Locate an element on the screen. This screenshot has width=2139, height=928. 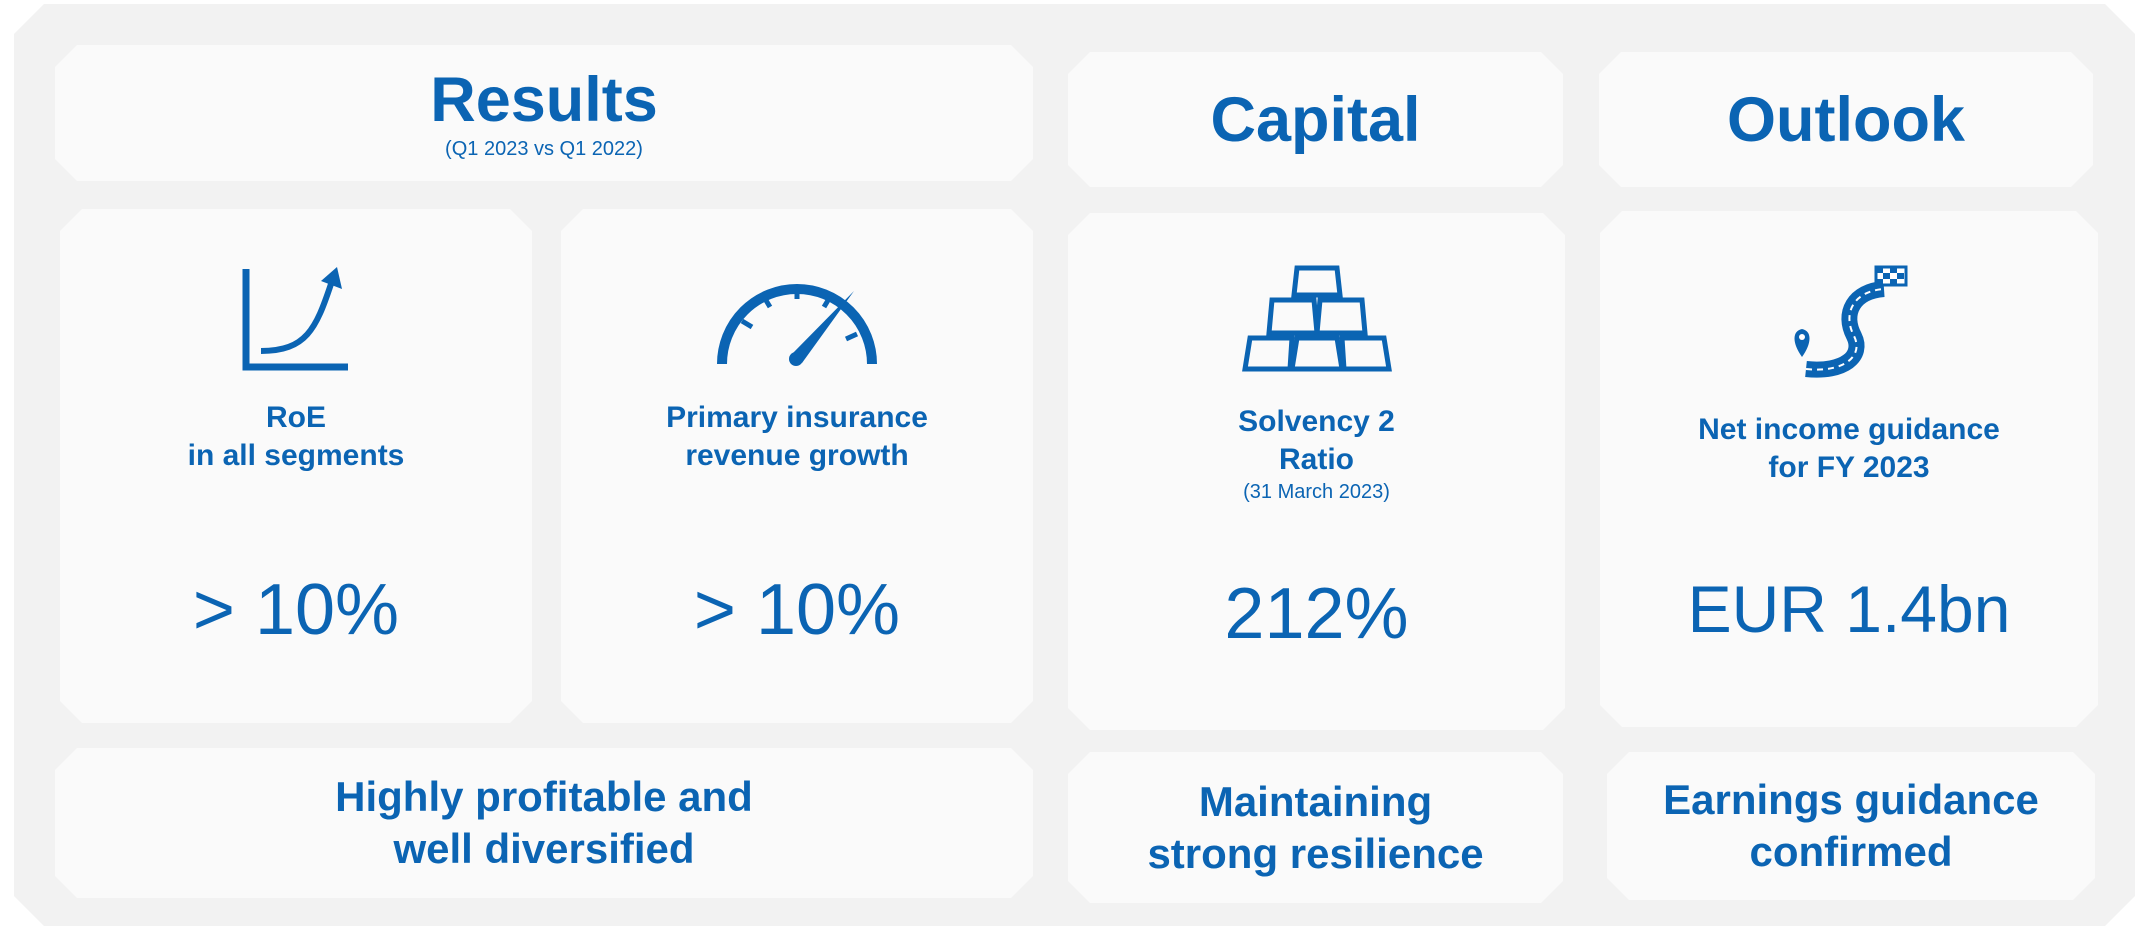
section-subtitle: (Q1 2023 vs Q1 2022) is located at coordinates (544, 148).